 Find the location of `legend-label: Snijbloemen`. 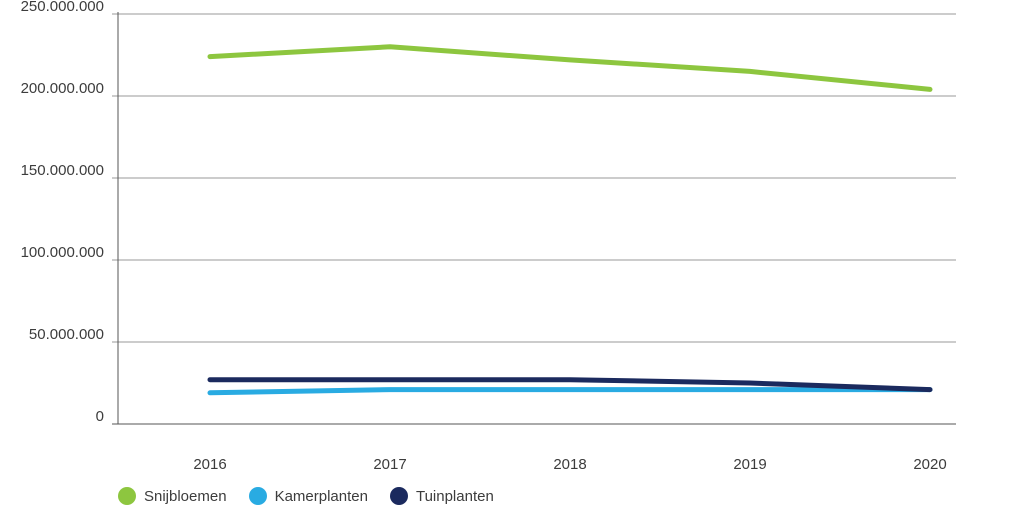

legend-label: Snijbloemen is located at coordinates (185, 496).